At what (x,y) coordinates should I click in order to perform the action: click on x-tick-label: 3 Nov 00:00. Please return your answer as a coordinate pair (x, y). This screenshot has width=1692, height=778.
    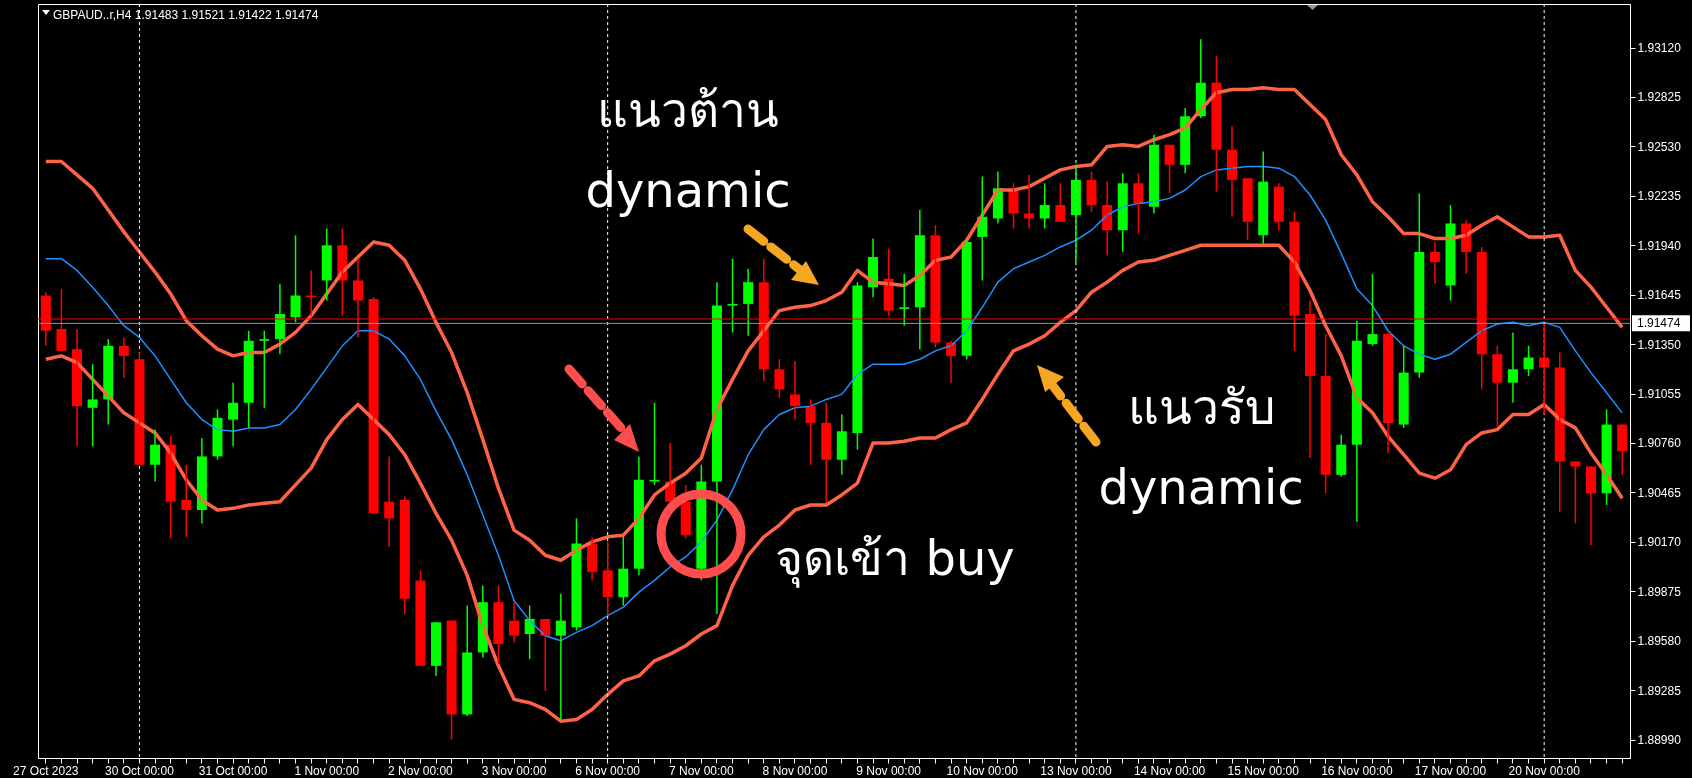
    Looking at the image, I should click on (514, 770).